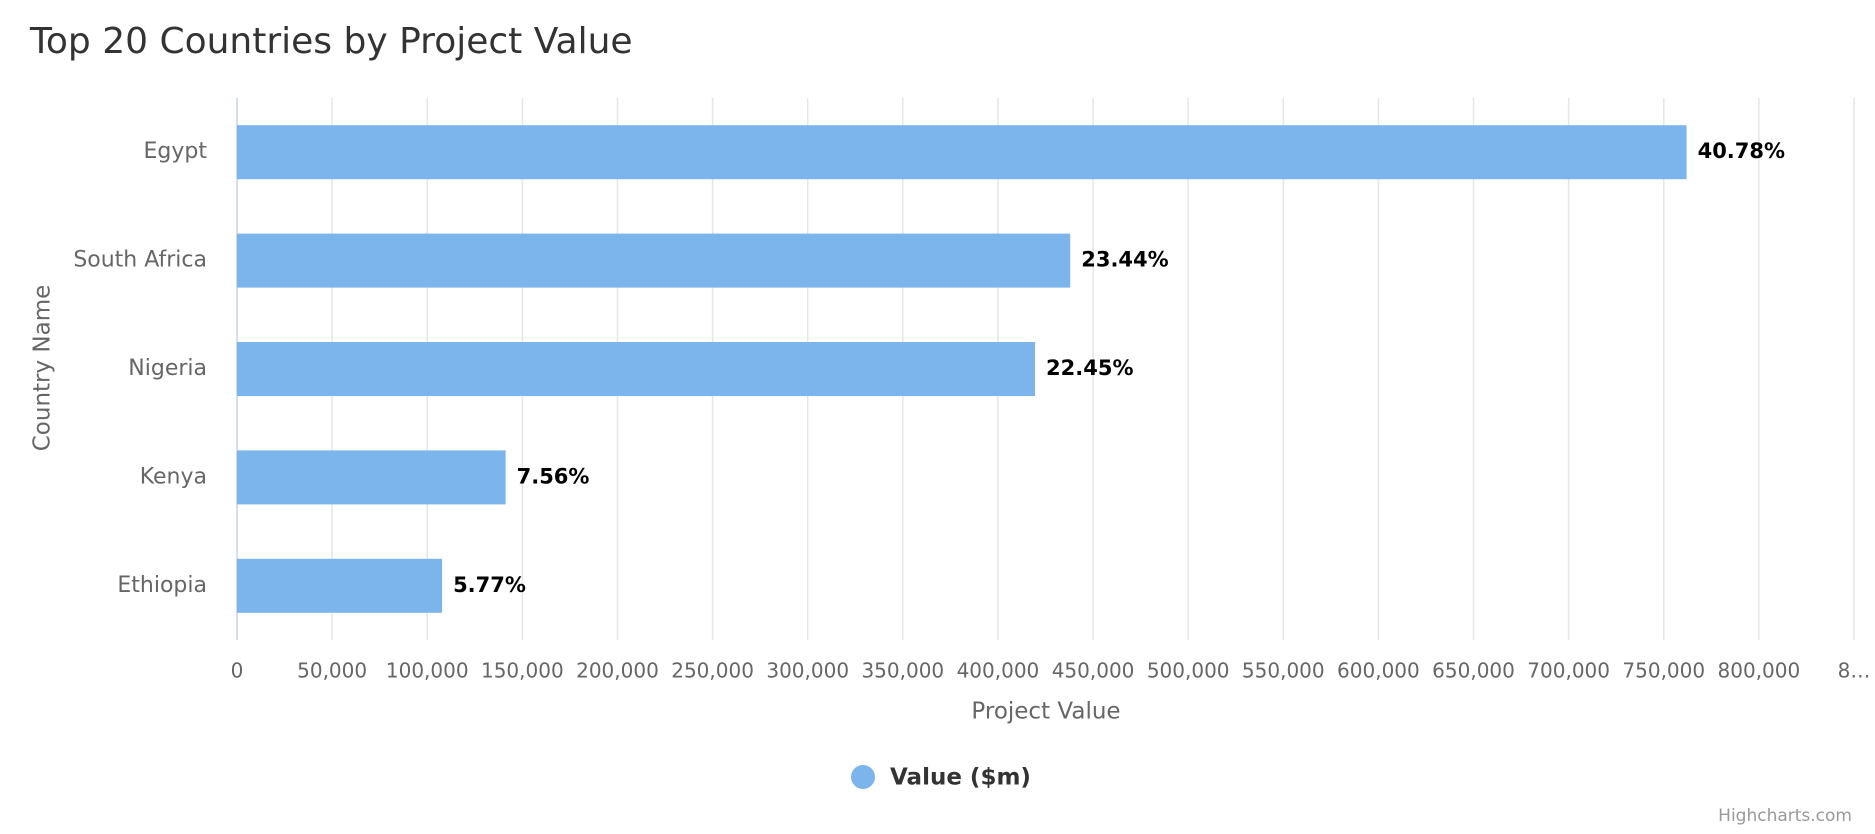  What do you see at coordinates (1124, 260) in the screenshot?
I see `data-label: 23.44%` at bounding box center [1124, 260].